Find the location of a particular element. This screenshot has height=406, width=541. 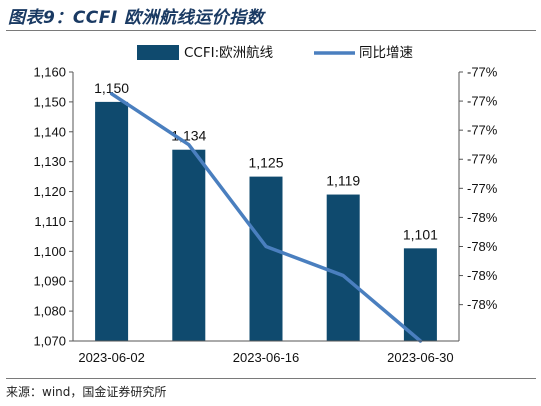

y-left-tick-5: 1,120 is located at coordinates (49, 191).